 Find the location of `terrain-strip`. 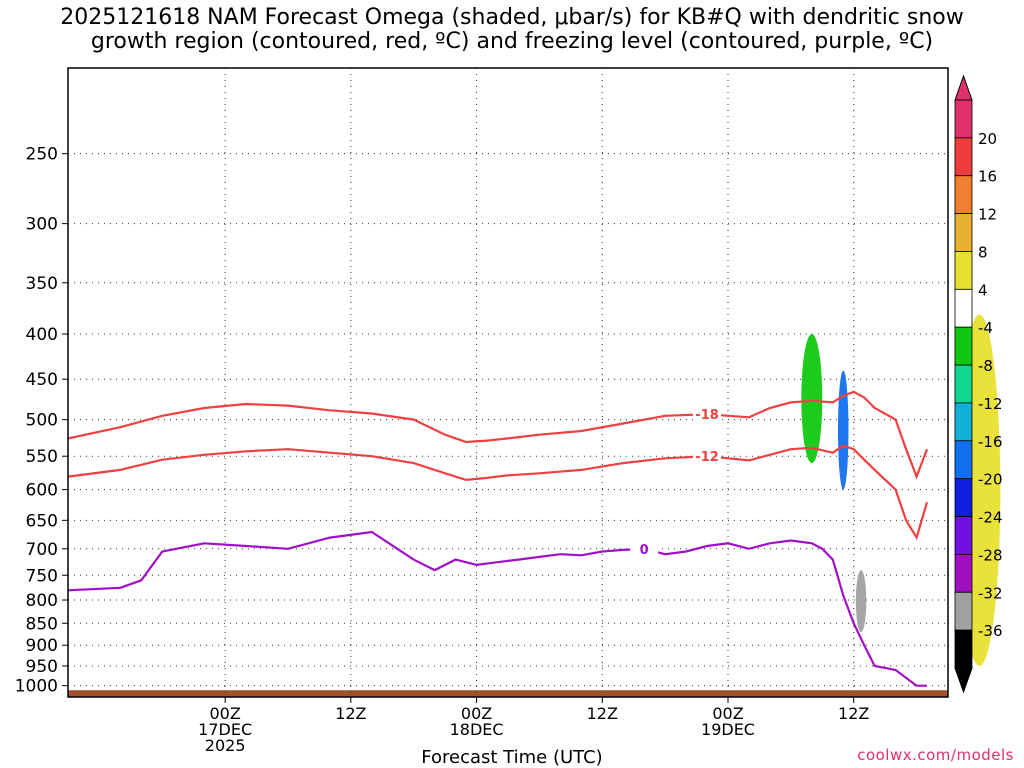

terrain-strip is located at coordinates (508, 693).